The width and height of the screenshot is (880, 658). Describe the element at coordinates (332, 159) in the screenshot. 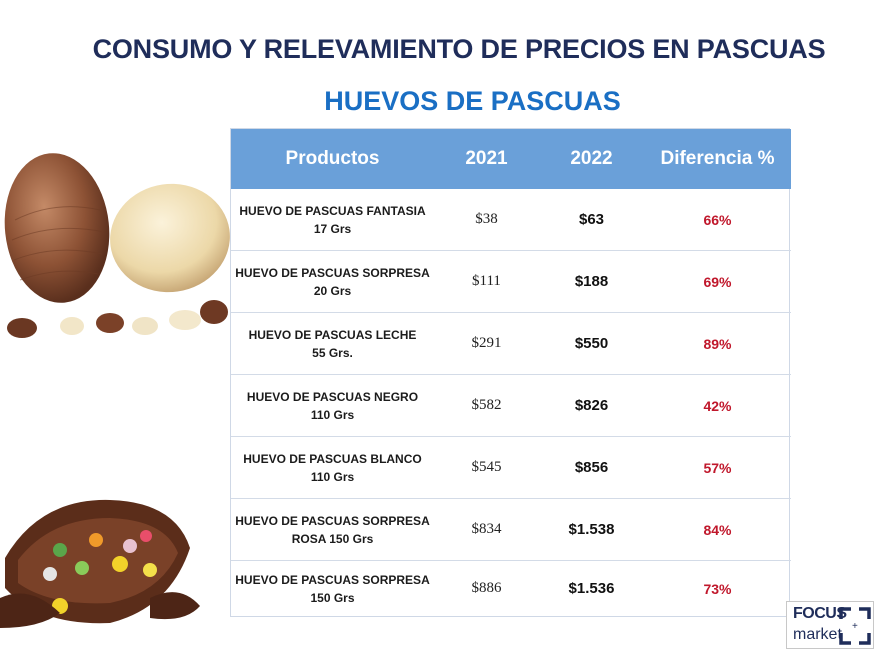

I see `column-header-productos: Productos` at that location.